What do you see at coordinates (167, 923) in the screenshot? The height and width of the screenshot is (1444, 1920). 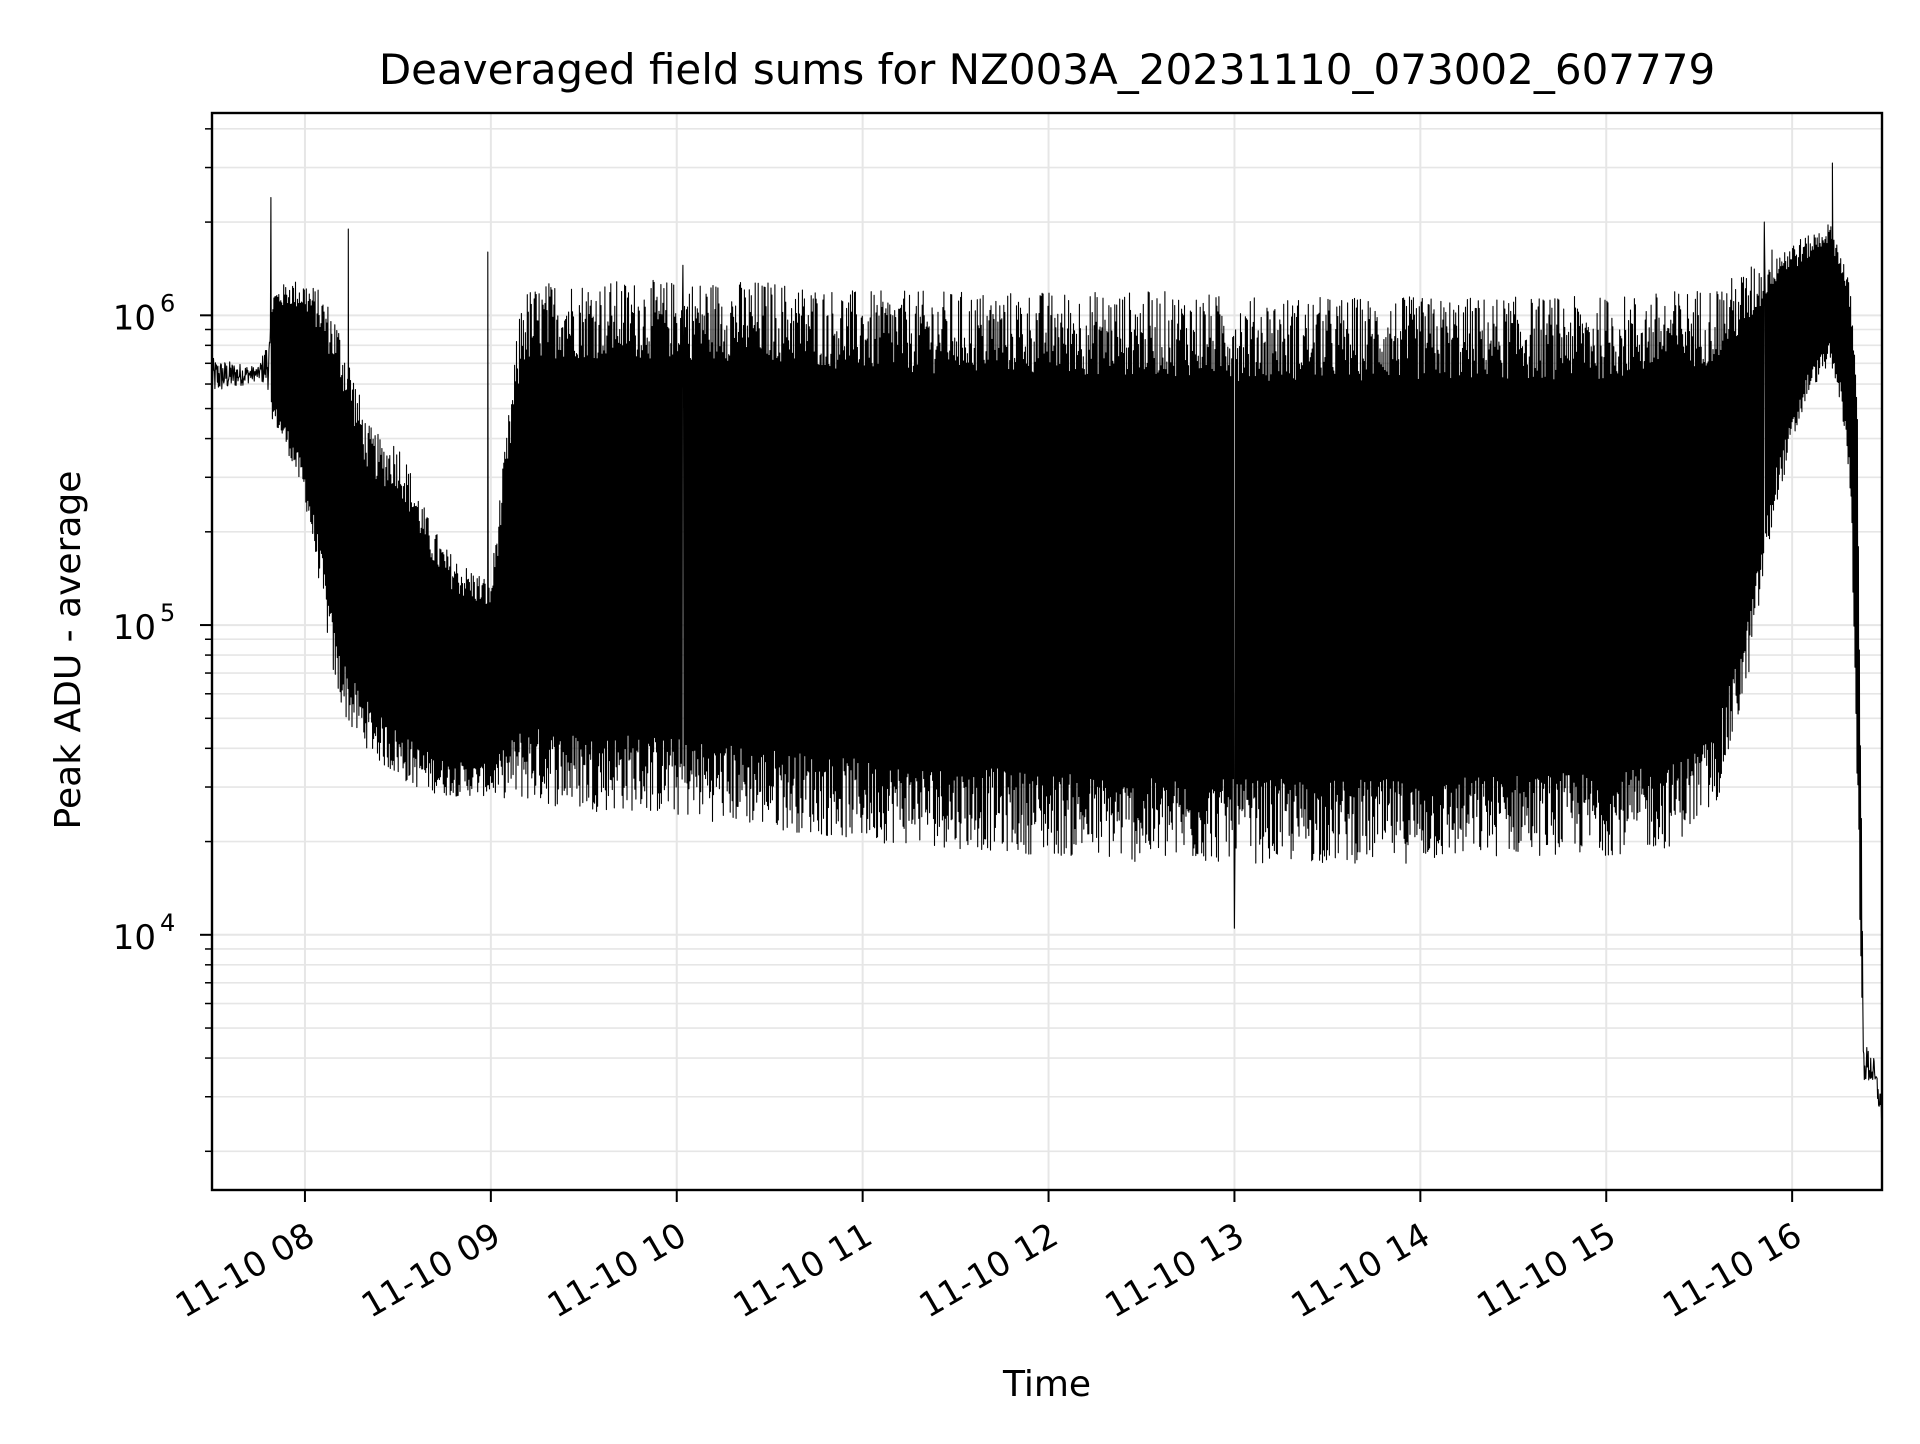 I see `y-tick-exponent-0: 4` at bounding box center [167, 923].